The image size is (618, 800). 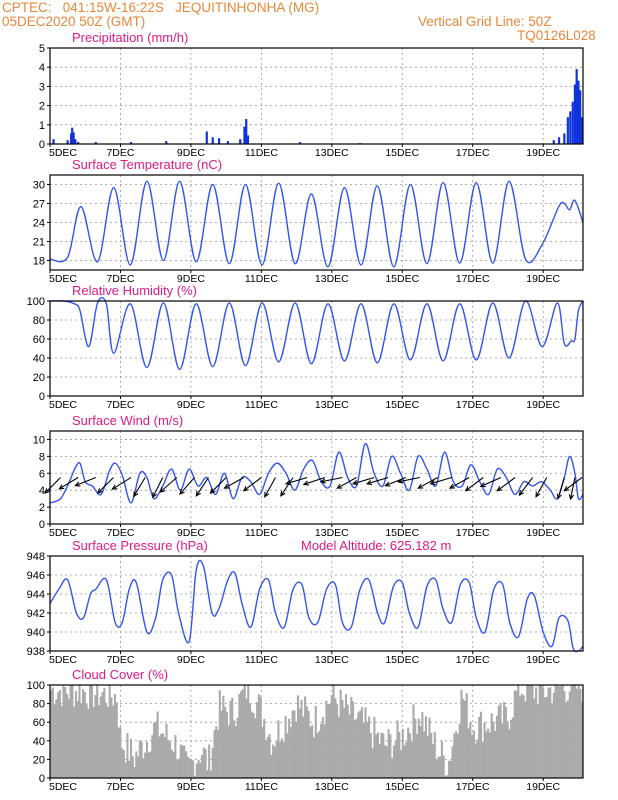 What do you see at coordinates (42, 126) in the screenshot?
I see `y-tick-label: 1` at bounding box center [42, 126].